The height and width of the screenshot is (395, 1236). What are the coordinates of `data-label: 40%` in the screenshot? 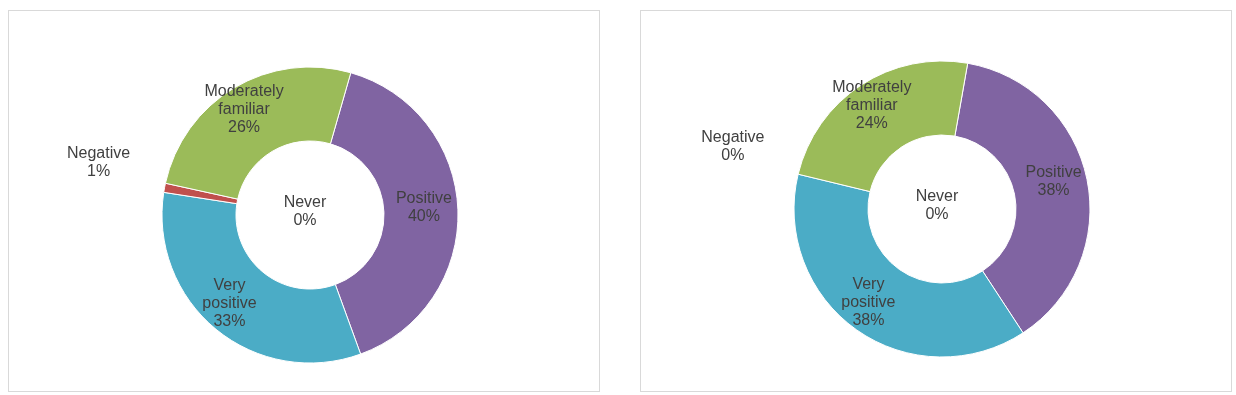 It's located at (423, 215).